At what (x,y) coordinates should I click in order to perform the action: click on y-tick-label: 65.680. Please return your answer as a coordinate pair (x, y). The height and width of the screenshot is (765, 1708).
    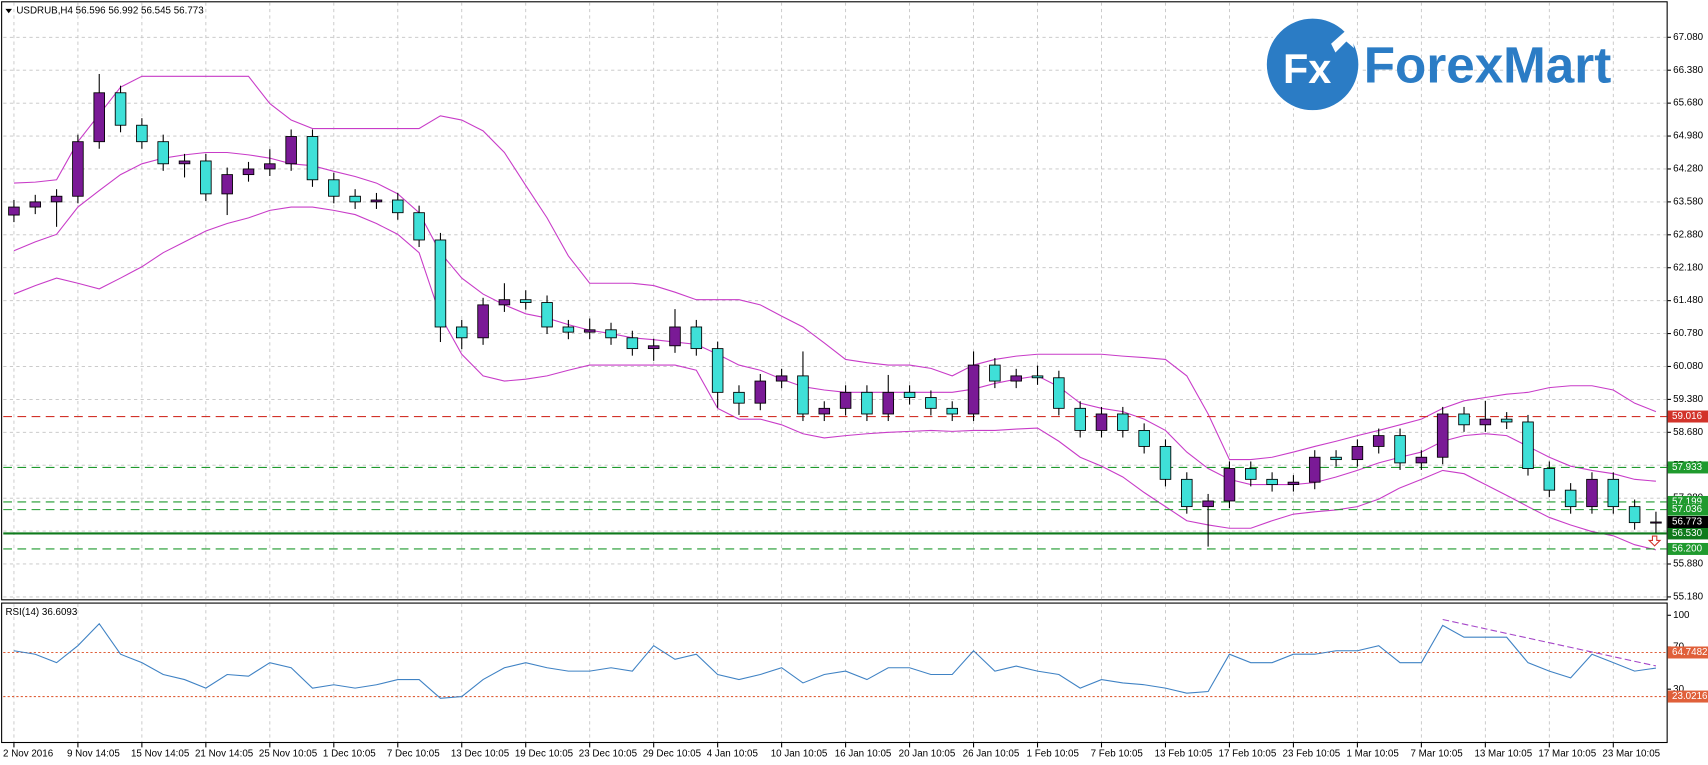
    Looking at the image, I should click on (1688, 103).